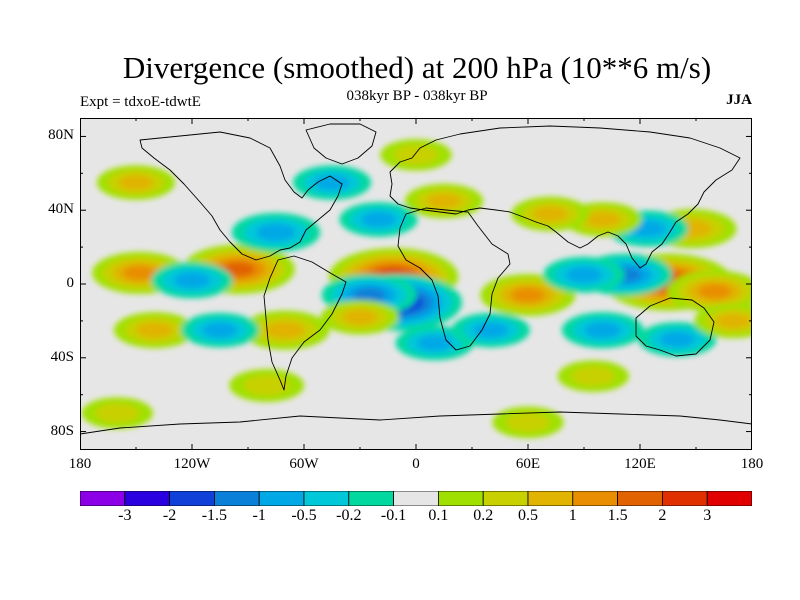 Image resolution: width=800 pixels, height=600 pixels. What do you see at coordinates (169, 515) in the screenshot?
I see `colorbar-label: -2` at bounding box center [169, 515].